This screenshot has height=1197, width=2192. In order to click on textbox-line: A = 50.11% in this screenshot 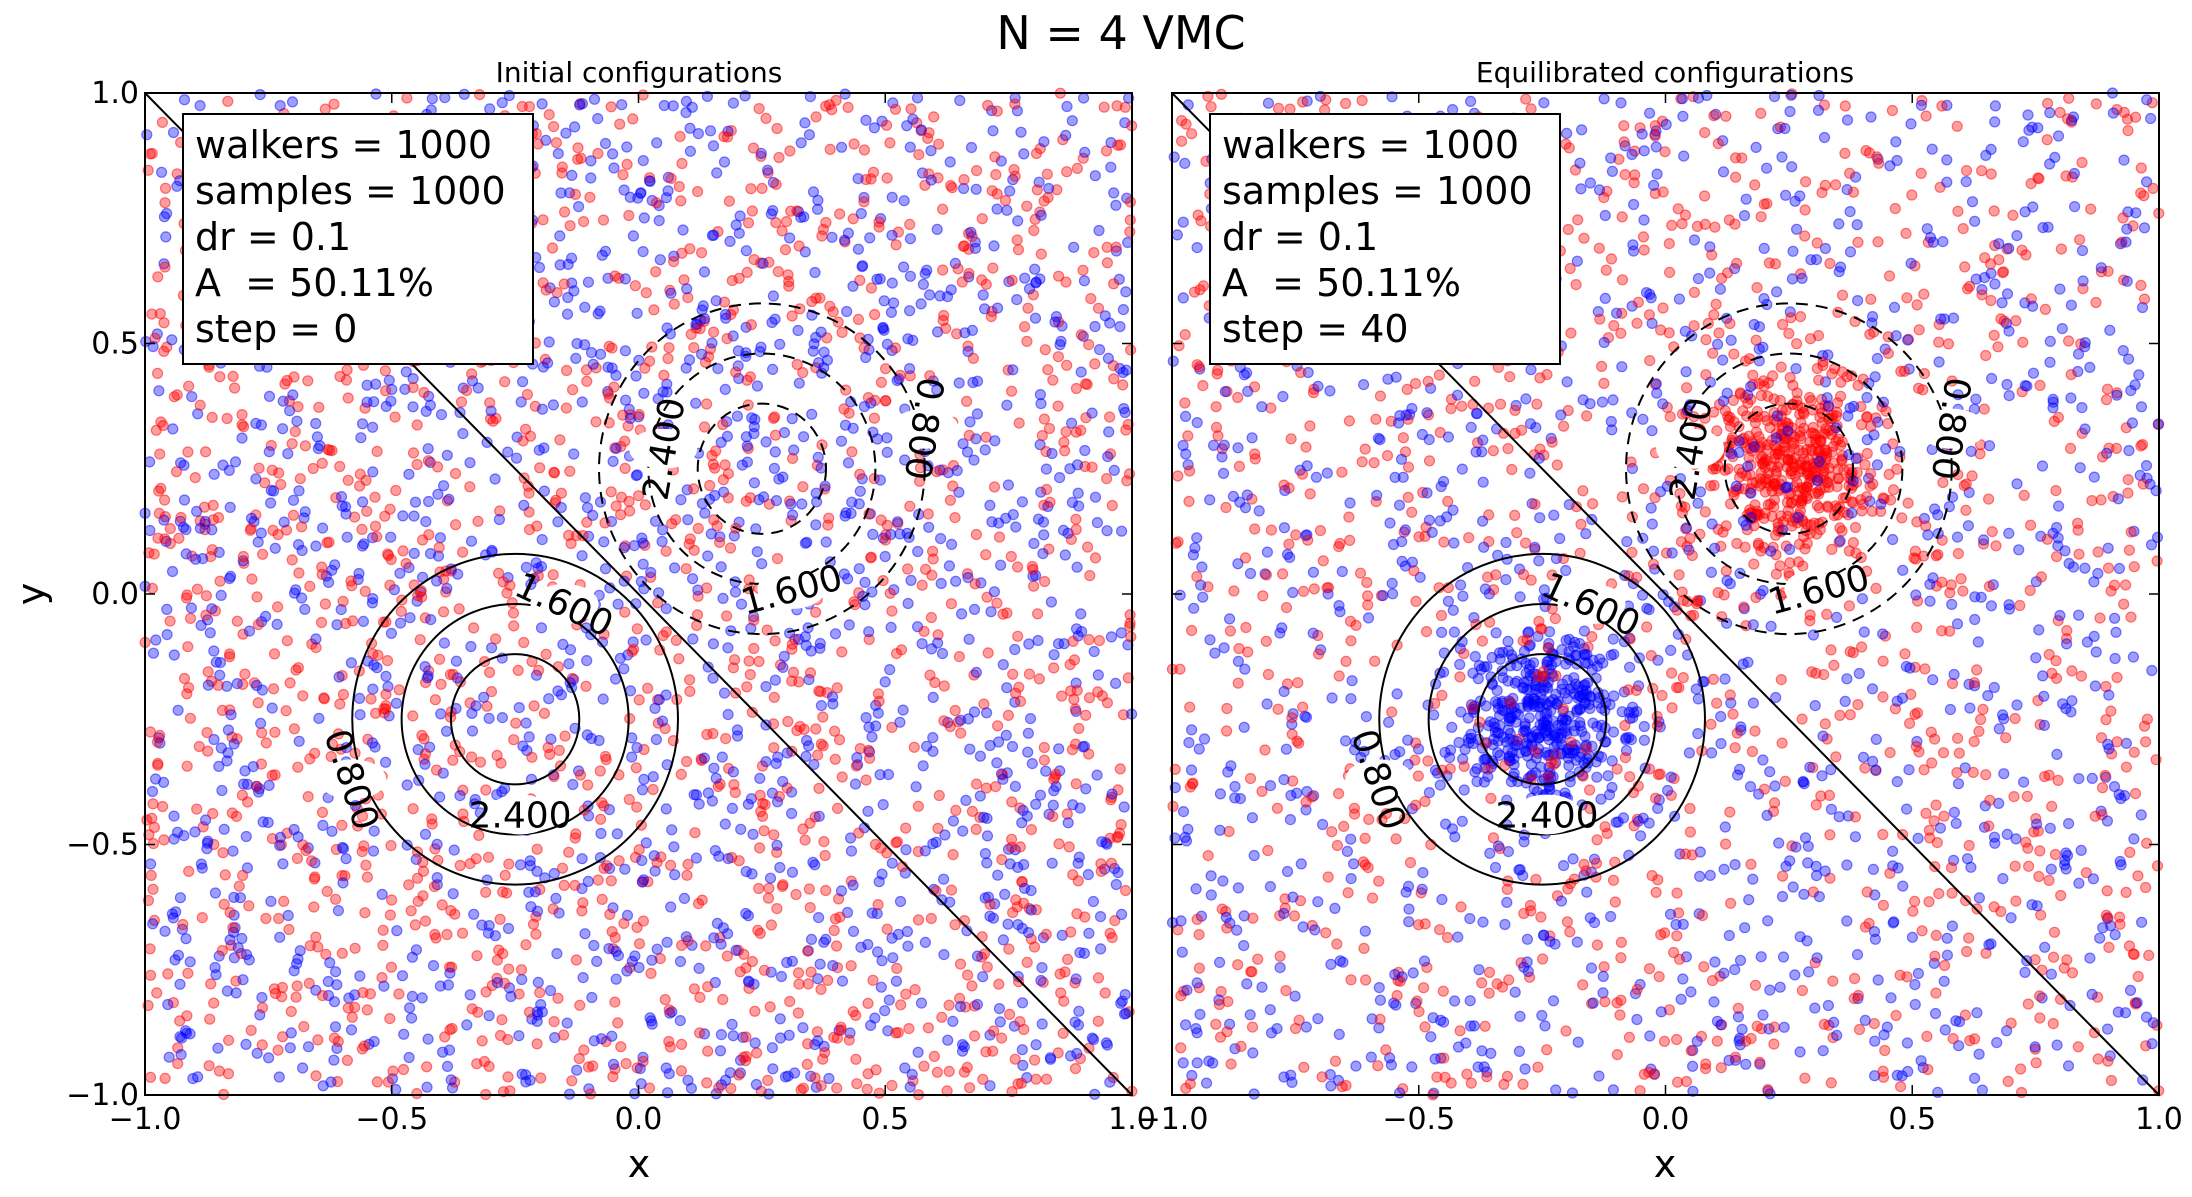, I will do `click(314, 283)`.